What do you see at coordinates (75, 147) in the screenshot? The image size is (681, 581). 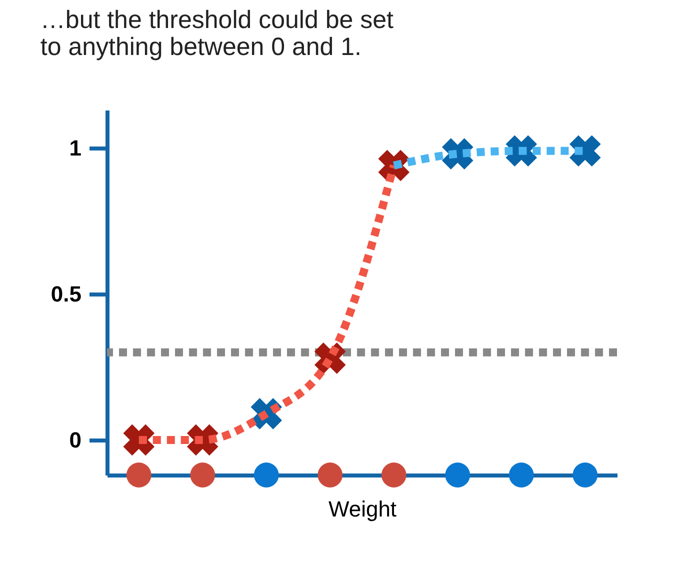 I see `y-tick-label: 1` at bounding box center [75, 147].